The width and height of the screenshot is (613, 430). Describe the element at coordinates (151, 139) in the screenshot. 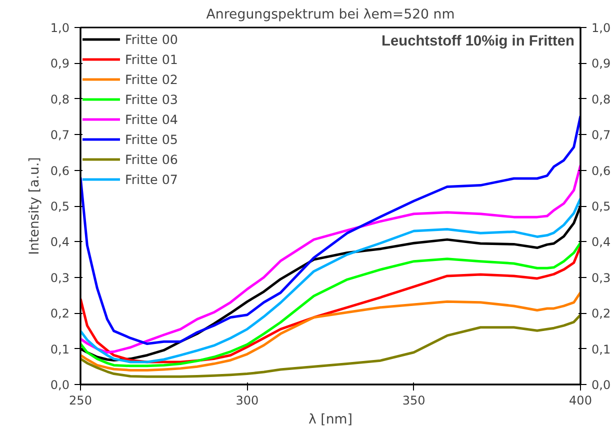

I see `legend-label: Fritte 05` at that location.